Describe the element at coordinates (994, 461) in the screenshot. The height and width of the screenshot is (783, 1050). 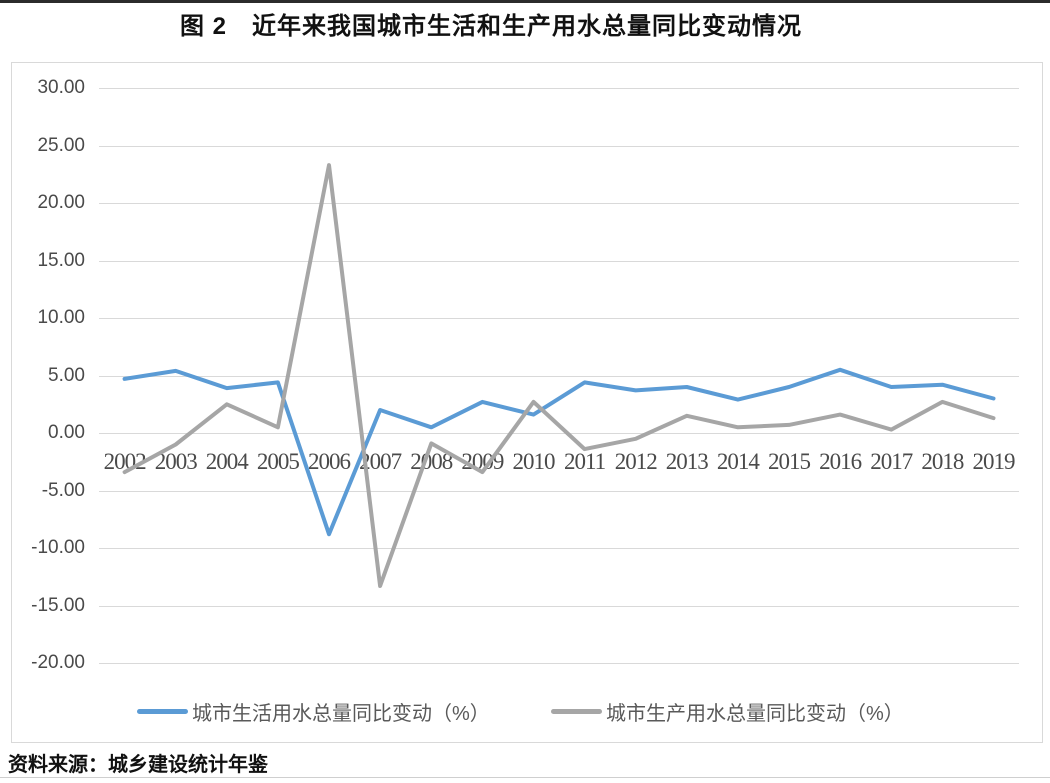
I see `x-axis-tick-label: 2019` at that location.